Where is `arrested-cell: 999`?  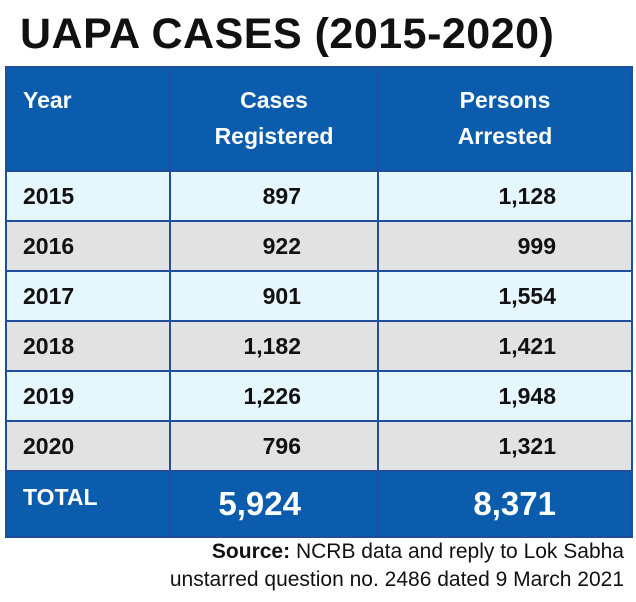
arrested-cell: 999 is located at coordinates (505, 246).